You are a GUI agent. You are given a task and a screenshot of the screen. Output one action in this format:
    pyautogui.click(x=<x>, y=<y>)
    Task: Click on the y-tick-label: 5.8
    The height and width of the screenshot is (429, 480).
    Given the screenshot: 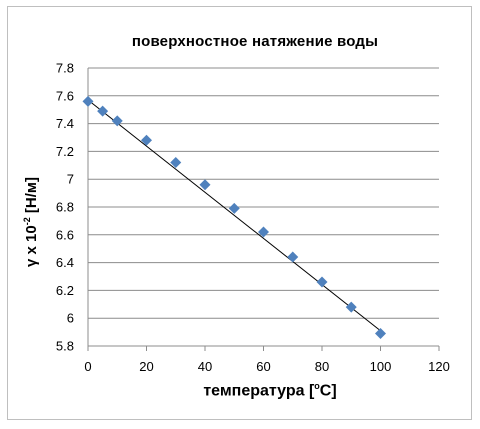 What is the action you would take?
    pyautogui.click(x=65, y=346)
    